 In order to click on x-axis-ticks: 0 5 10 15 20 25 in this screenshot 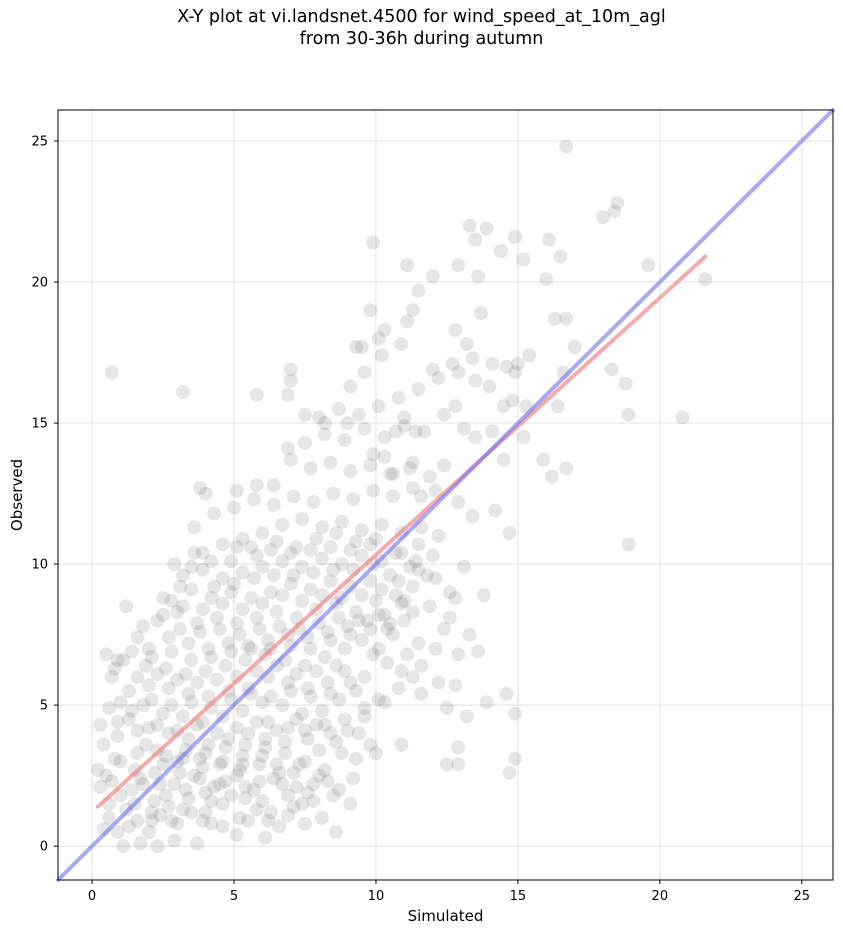, I will do `click(449, 892)`.